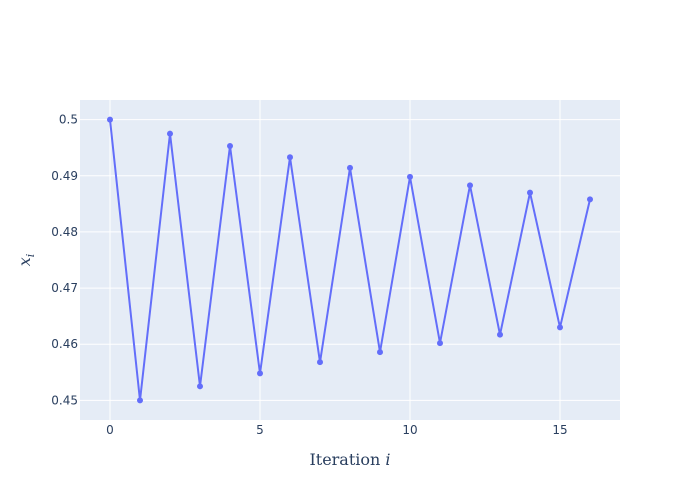  What do you see at coordinates (336, 430) in the screenshot?
I see `x-tick-labels: 0 5 10 15` at bounding box center [336, 430].